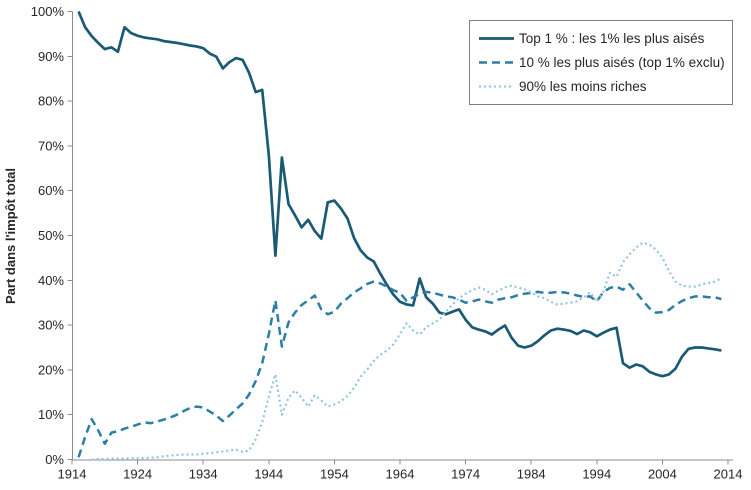  What do you see at coordinates (51, 414) in the screenshot?
I see `y-tick-label: 10%` at bounding box center [51, 414].